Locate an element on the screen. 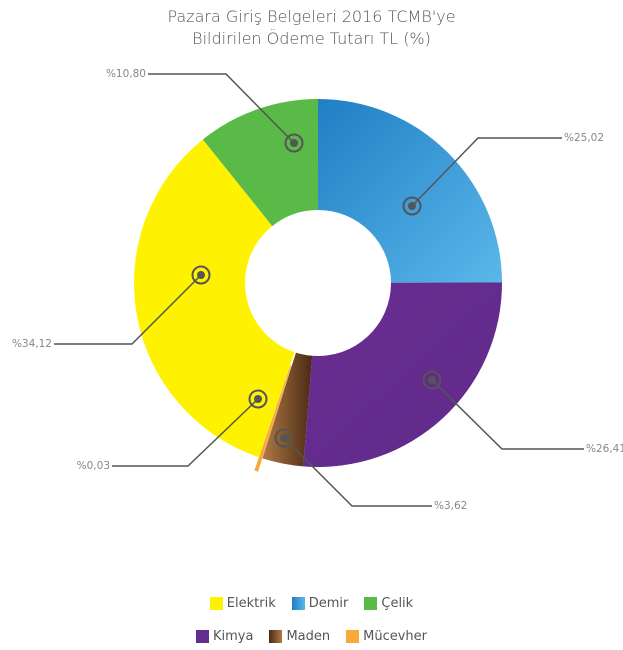  callout-line-mücevher is located at coordinates (185, 432).